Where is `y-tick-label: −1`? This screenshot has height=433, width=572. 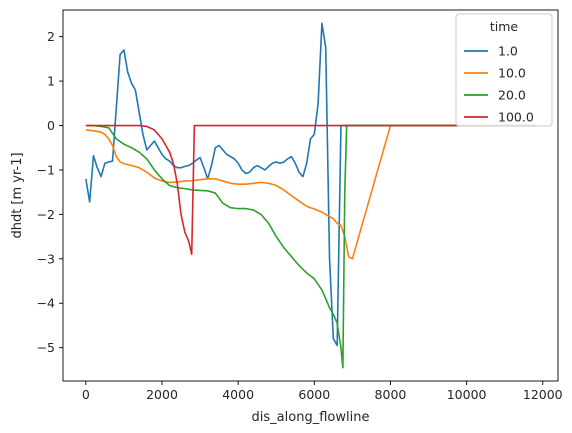
y-tick-label: −1 is located at coordinates (46, 169).